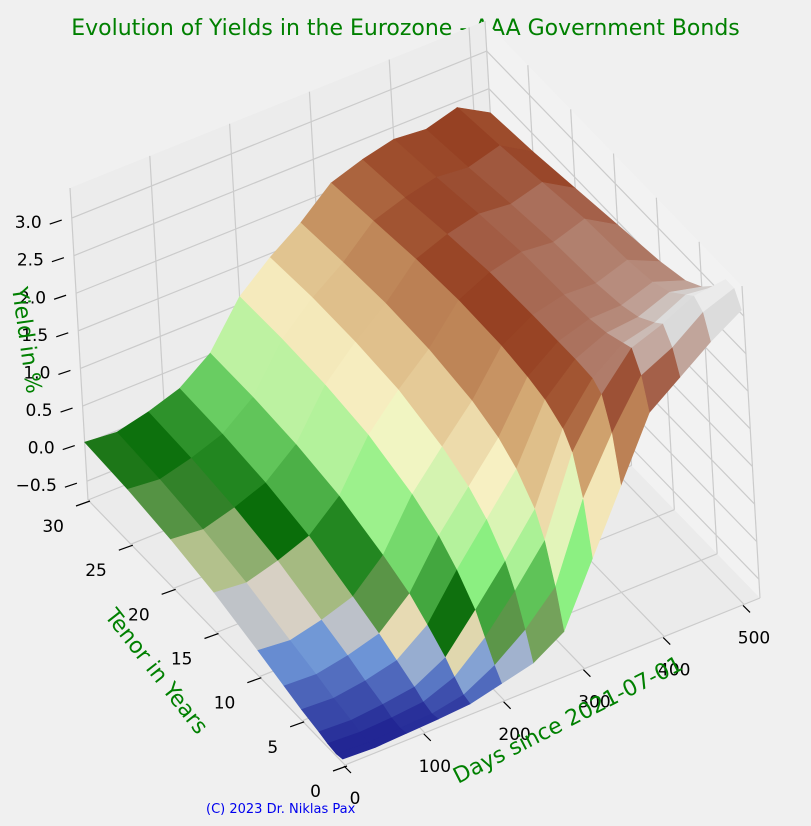  Describe the element at coordinates (36, 373) in the screenshot. I see `z-tick-label: 1.0` at that location.